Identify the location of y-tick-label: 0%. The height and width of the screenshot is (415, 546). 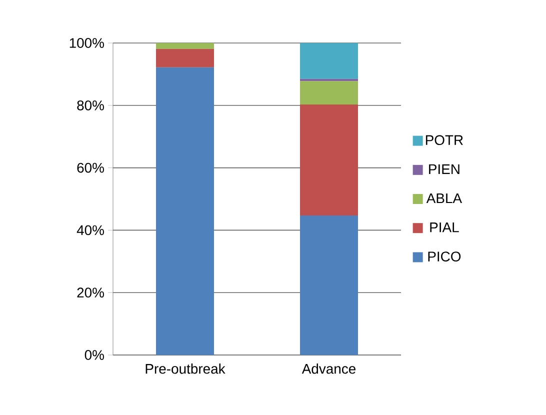
(94, 355).